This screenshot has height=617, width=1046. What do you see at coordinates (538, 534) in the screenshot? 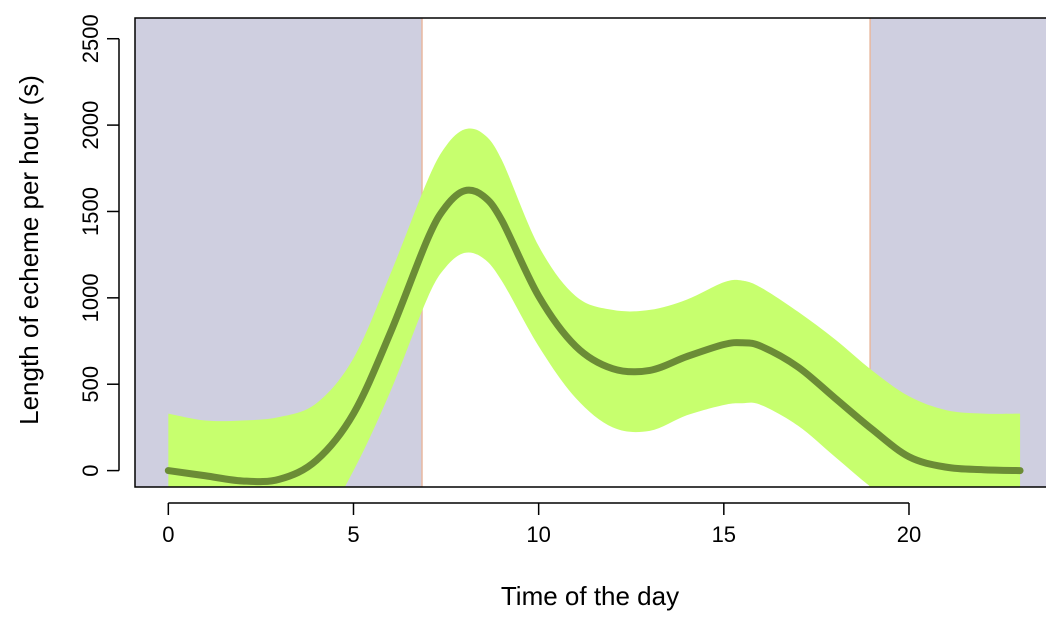
I see `x-tick-label: 10` at bounding box center [538, 534].